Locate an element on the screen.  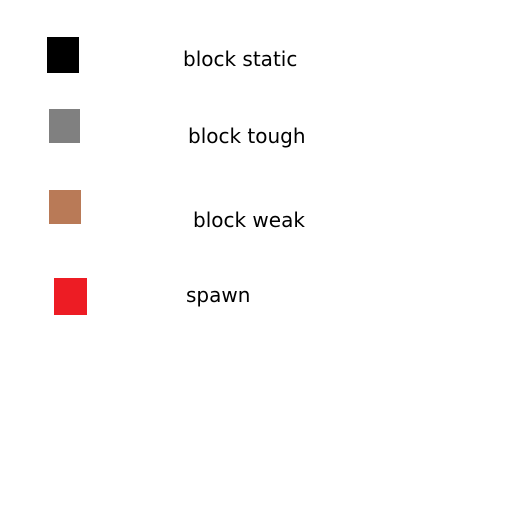
spawn-swatch is located at coordinates (70, 296).